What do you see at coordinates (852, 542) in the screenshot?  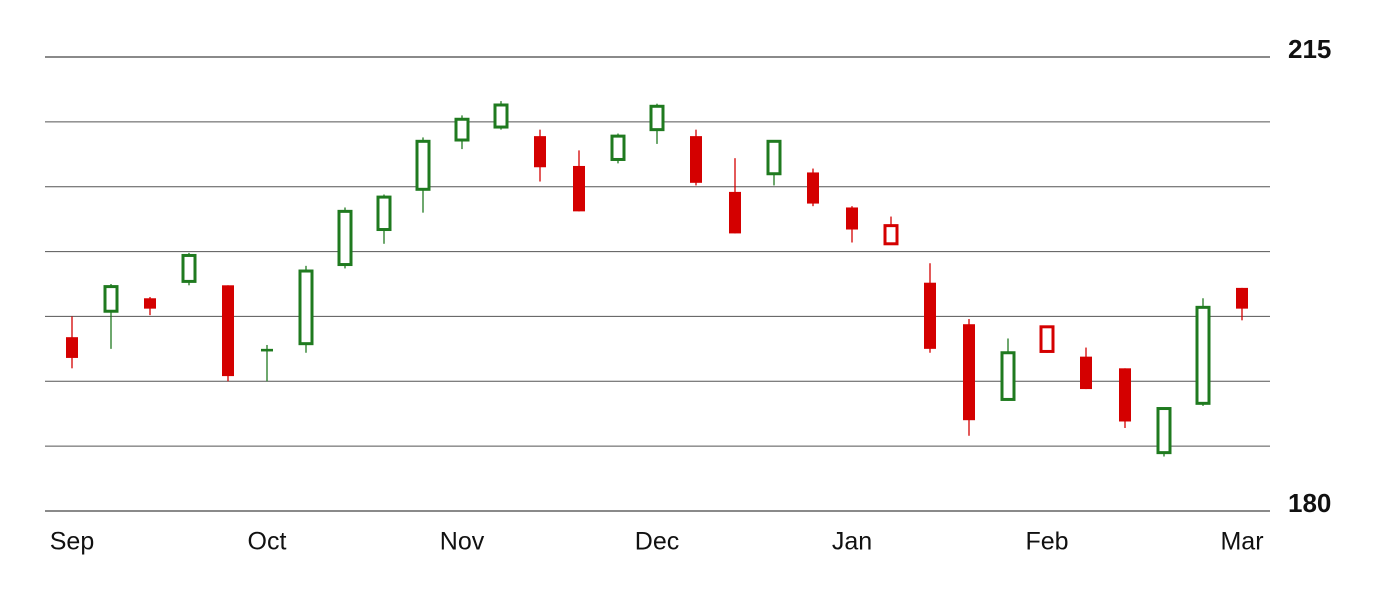 I see `x-tick-label: Jan` at bounding box center [852, 542].